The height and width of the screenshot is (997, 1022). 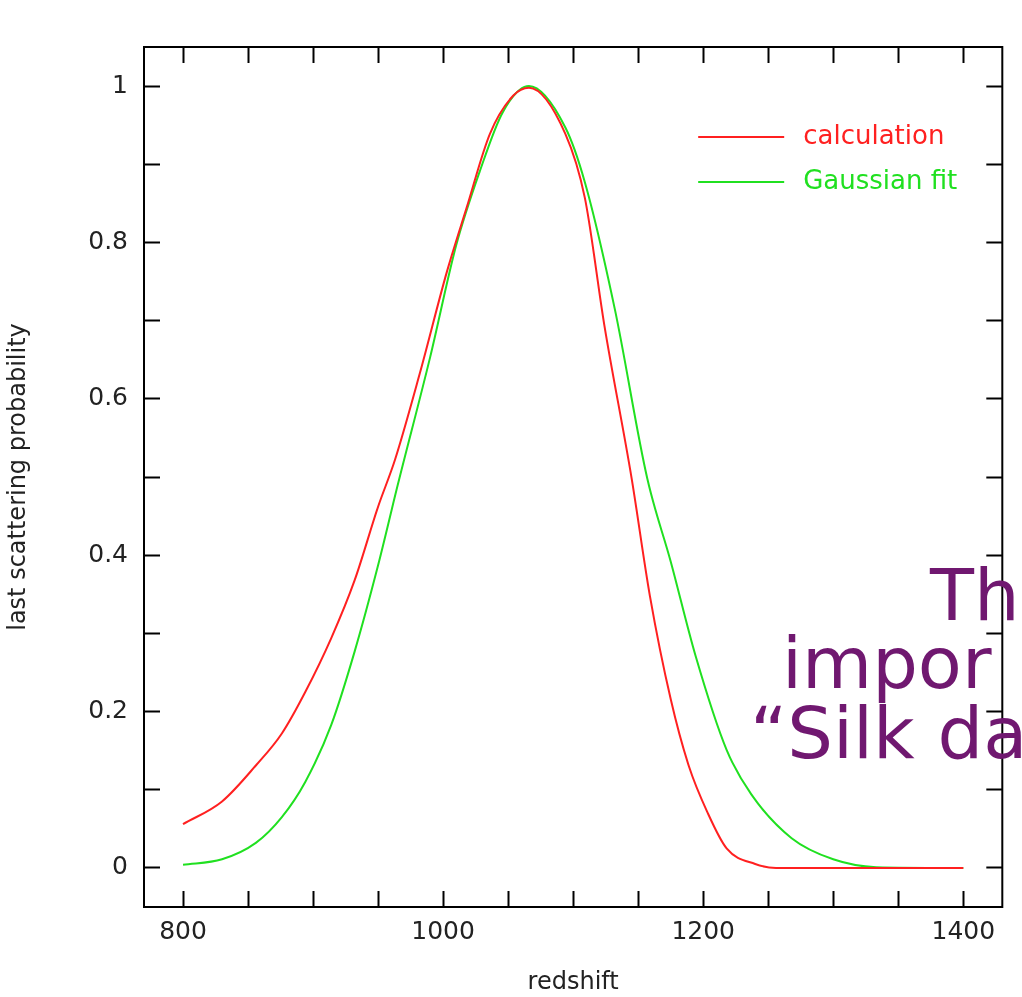 What do you see at coordinates (108, 710) in the screenshot?
I see `y-tick-label: 0.2` at bounding box center [108, 710].